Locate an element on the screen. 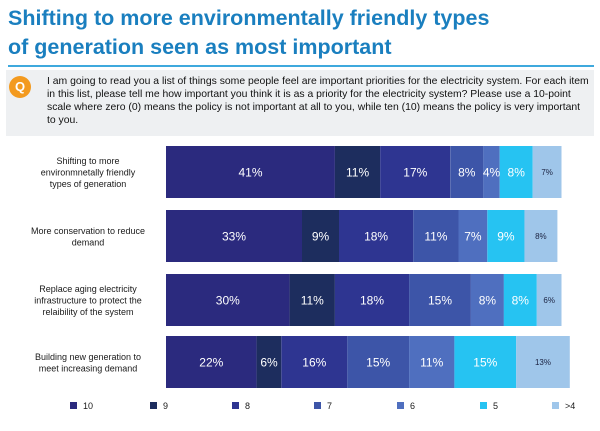 The width and height of the screenshot is (600, 431). category-label-1: environmnetally friendly is located at coordinates (88, 173).